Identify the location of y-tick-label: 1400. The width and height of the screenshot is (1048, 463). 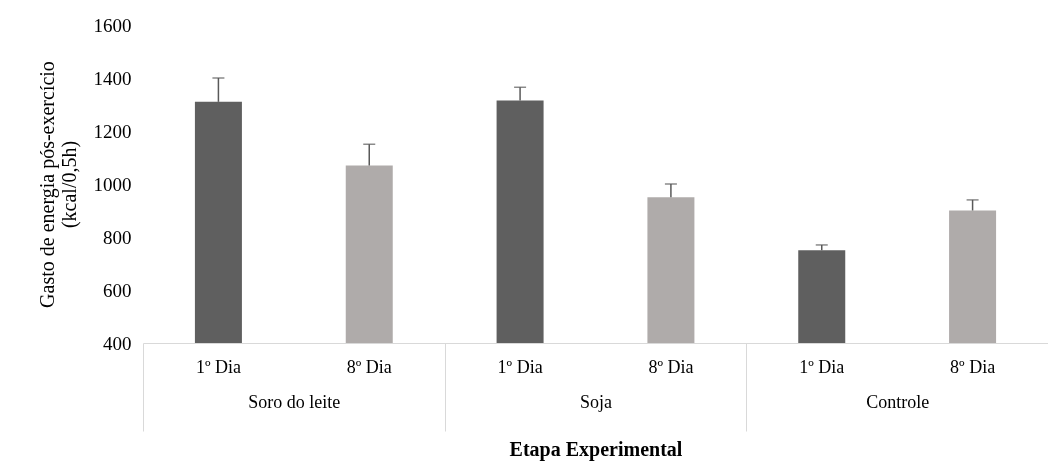
(112, 78).